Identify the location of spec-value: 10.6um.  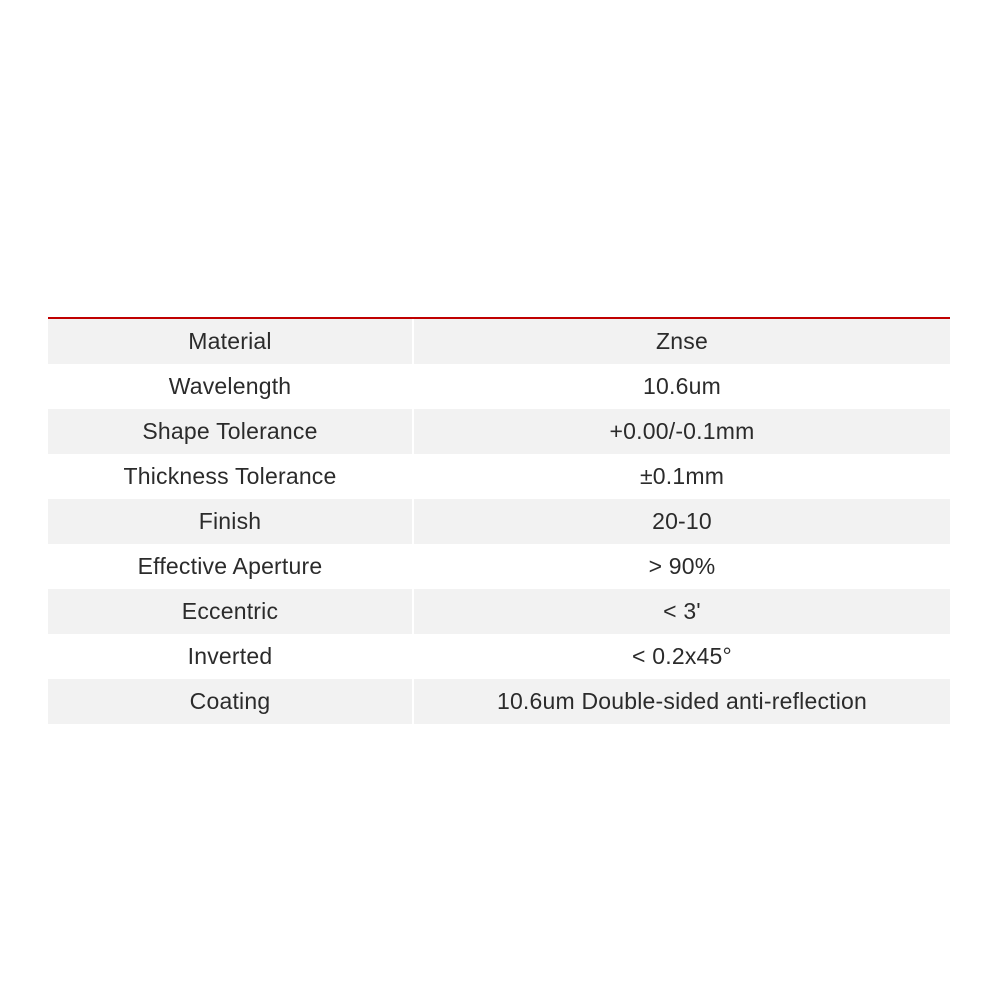
(682, 386).